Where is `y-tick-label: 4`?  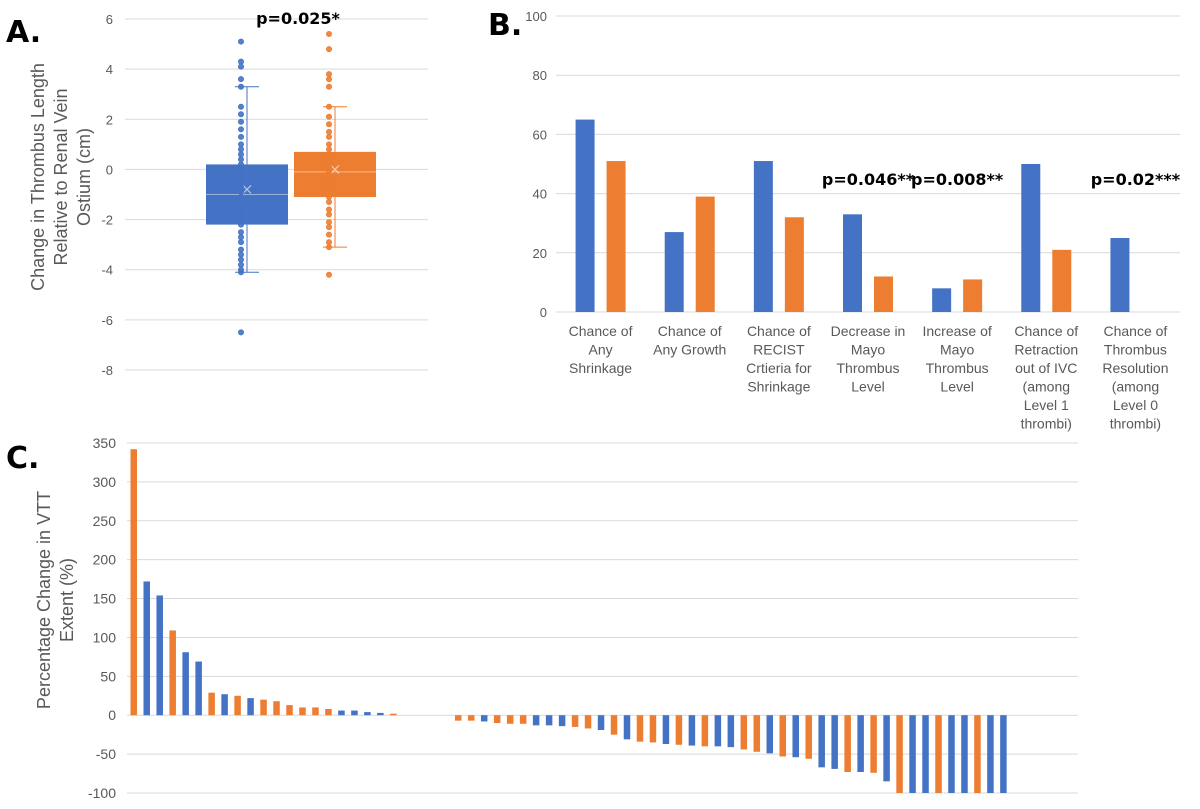
y-tick-label: 4 is located at coordinates (109, 69).